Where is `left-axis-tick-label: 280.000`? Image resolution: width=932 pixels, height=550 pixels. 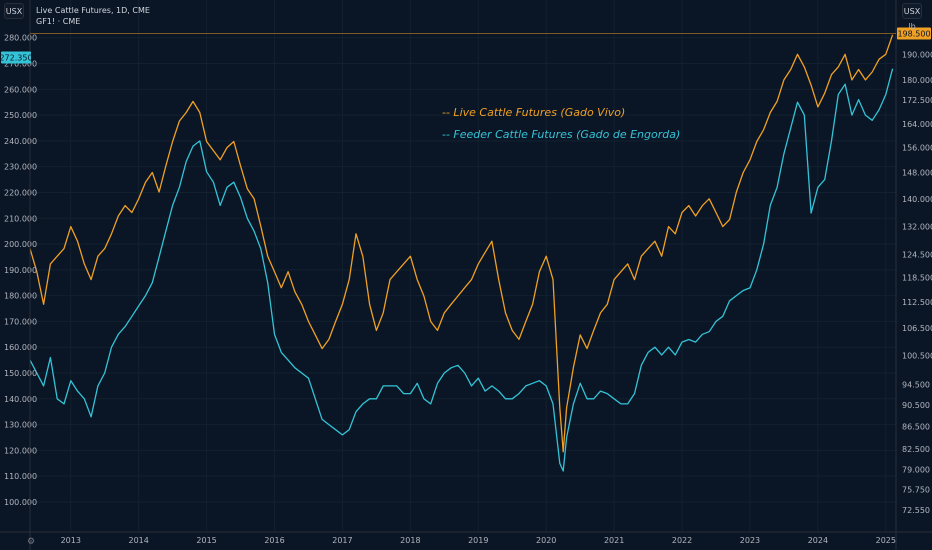 left-axis-tick-label: 280.000 is located at coordinates (20, 38).